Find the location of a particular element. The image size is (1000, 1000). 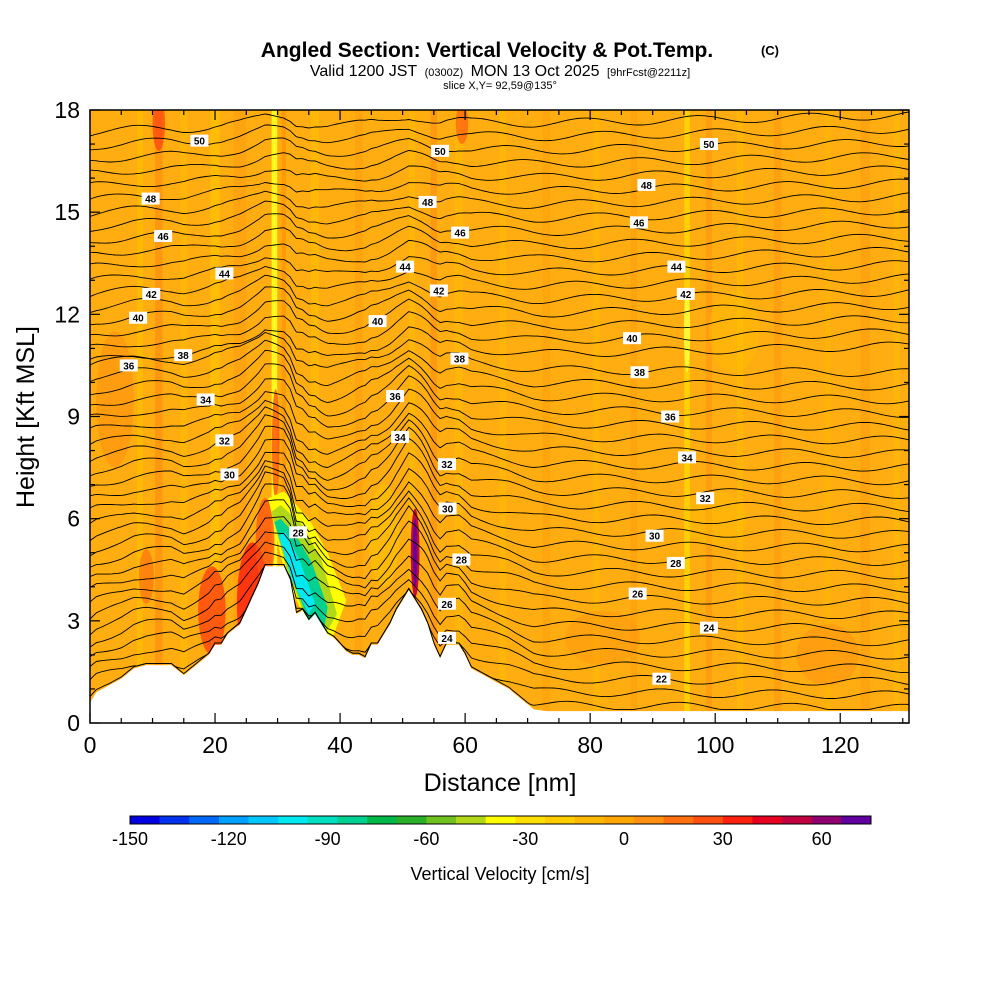

colorbar-tick-label: 30 is located at coordinates (723, 839).